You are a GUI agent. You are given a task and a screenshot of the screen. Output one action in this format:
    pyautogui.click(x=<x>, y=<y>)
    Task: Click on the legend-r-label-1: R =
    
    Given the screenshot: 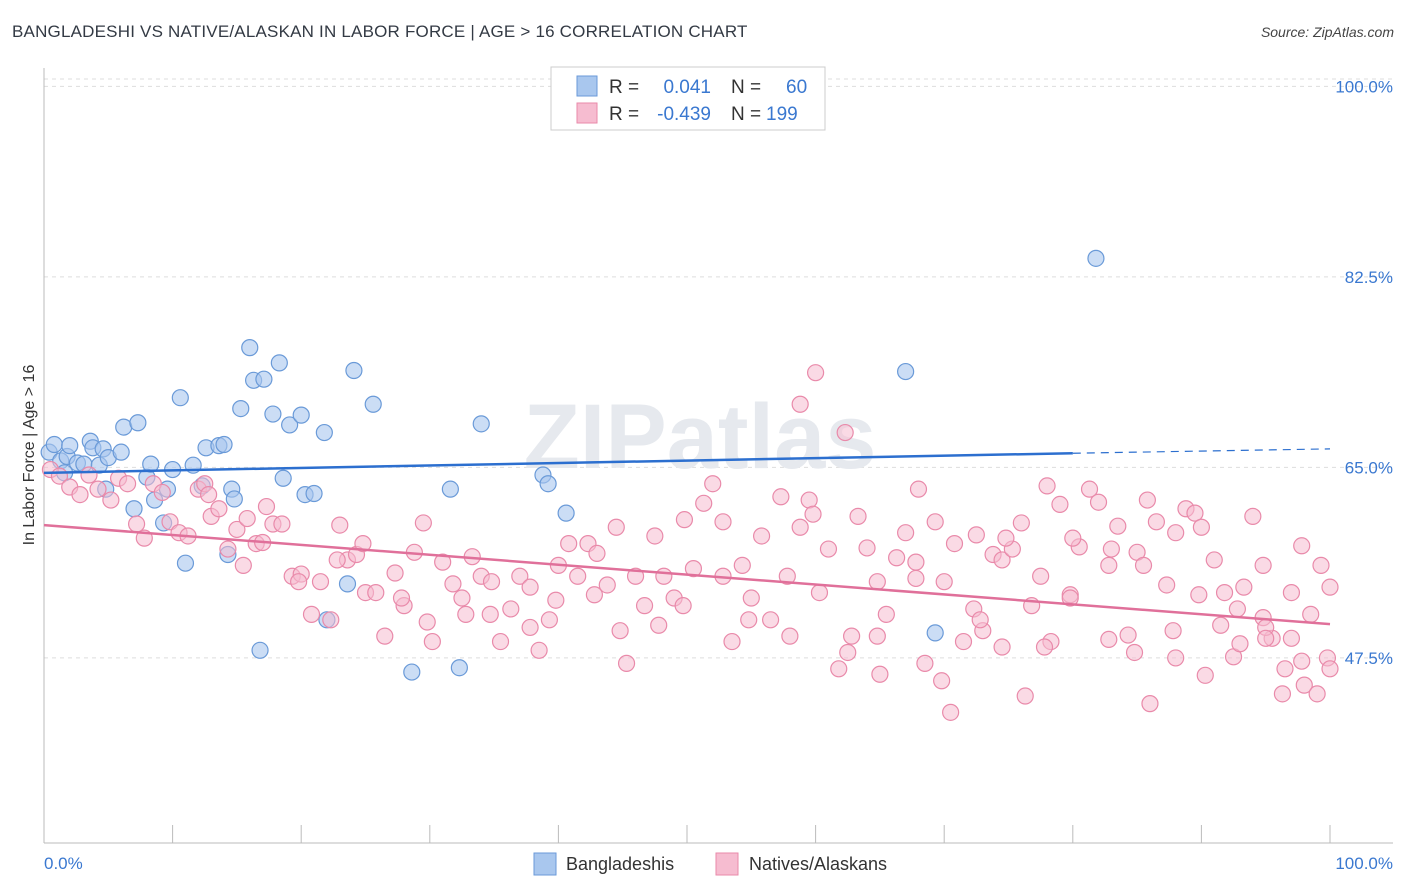 What is the action you would take?
    pyautogui.click(x=624, y=87)
    